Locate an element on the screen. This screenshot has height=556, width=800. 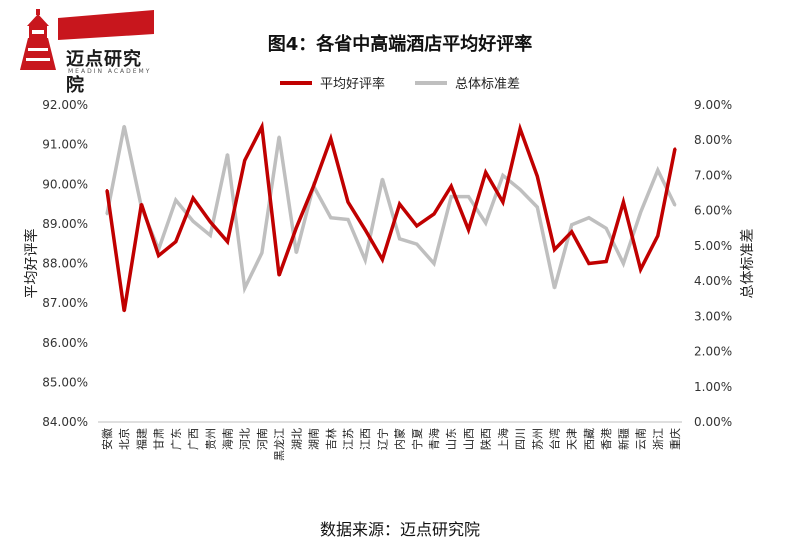
x-category-label: 苏州 is located at coordinates (537, 439).